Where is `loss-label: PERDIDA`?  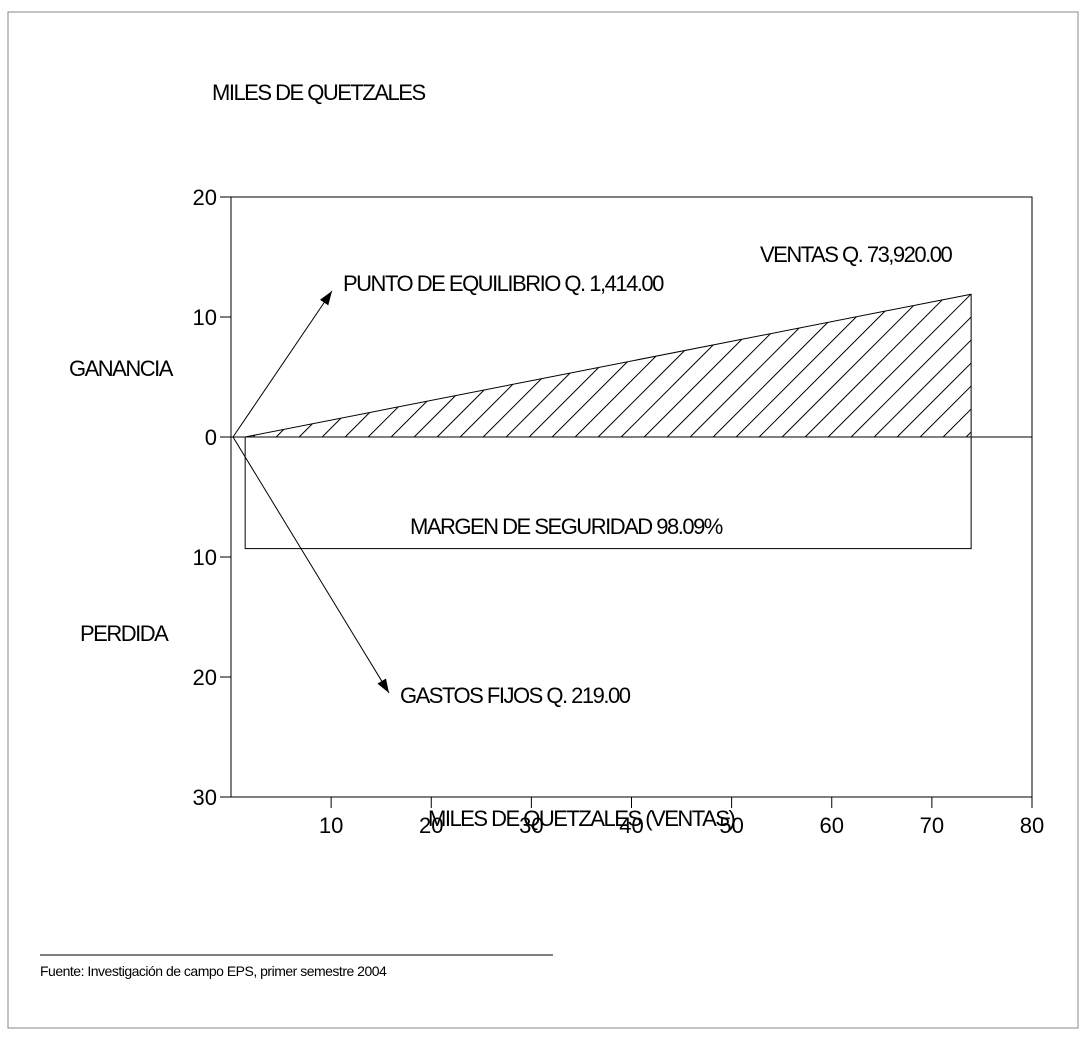 loss-label: PERDIDA is located at coordinates (124, 633).